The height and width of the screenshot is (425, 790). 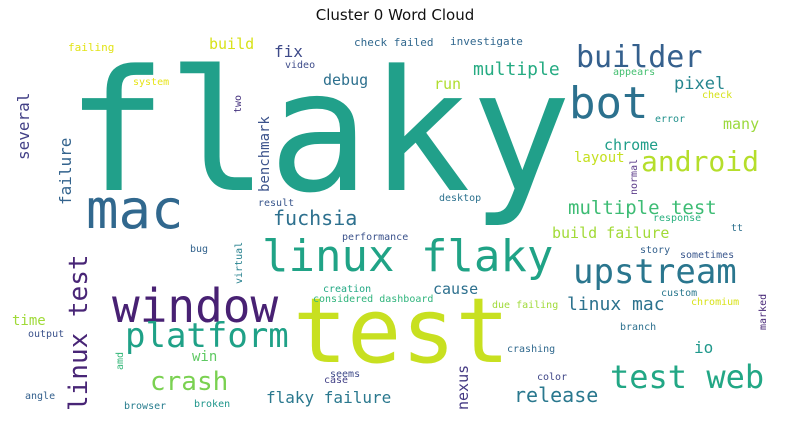 What do you see at coordinates (300, 65) in the screenshot?
I see `word-video: video` at bounding box center [300, 65].